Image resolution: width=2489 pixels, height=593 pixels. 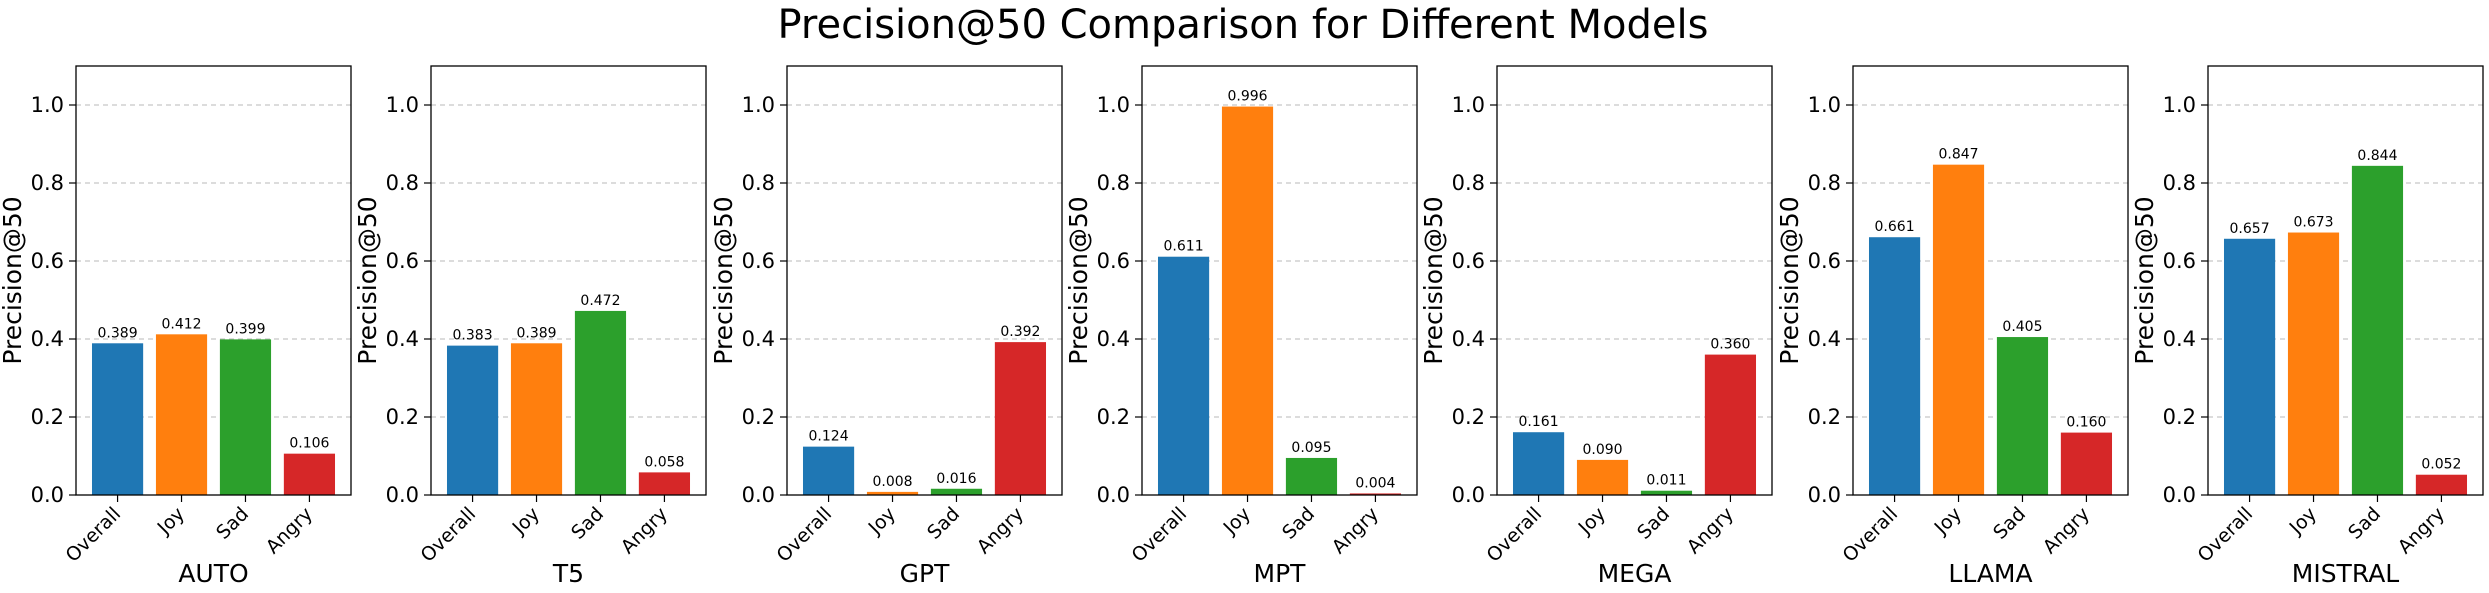 What do you see at coordinates (568, 573) in the screenshot?
I see `x-axis-label: T5` at bounding box center [568, 573].